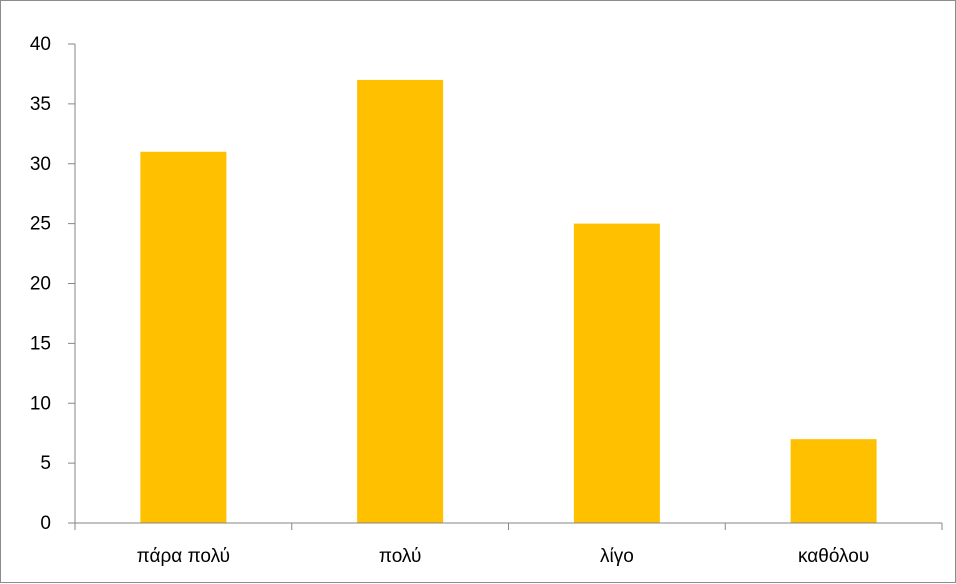 This screenshot has height=584, width=956. What do you see at coordinates (40, 403) in the screenshot?
I see `y-tick-label: 10` at bounding box center [40, 403].